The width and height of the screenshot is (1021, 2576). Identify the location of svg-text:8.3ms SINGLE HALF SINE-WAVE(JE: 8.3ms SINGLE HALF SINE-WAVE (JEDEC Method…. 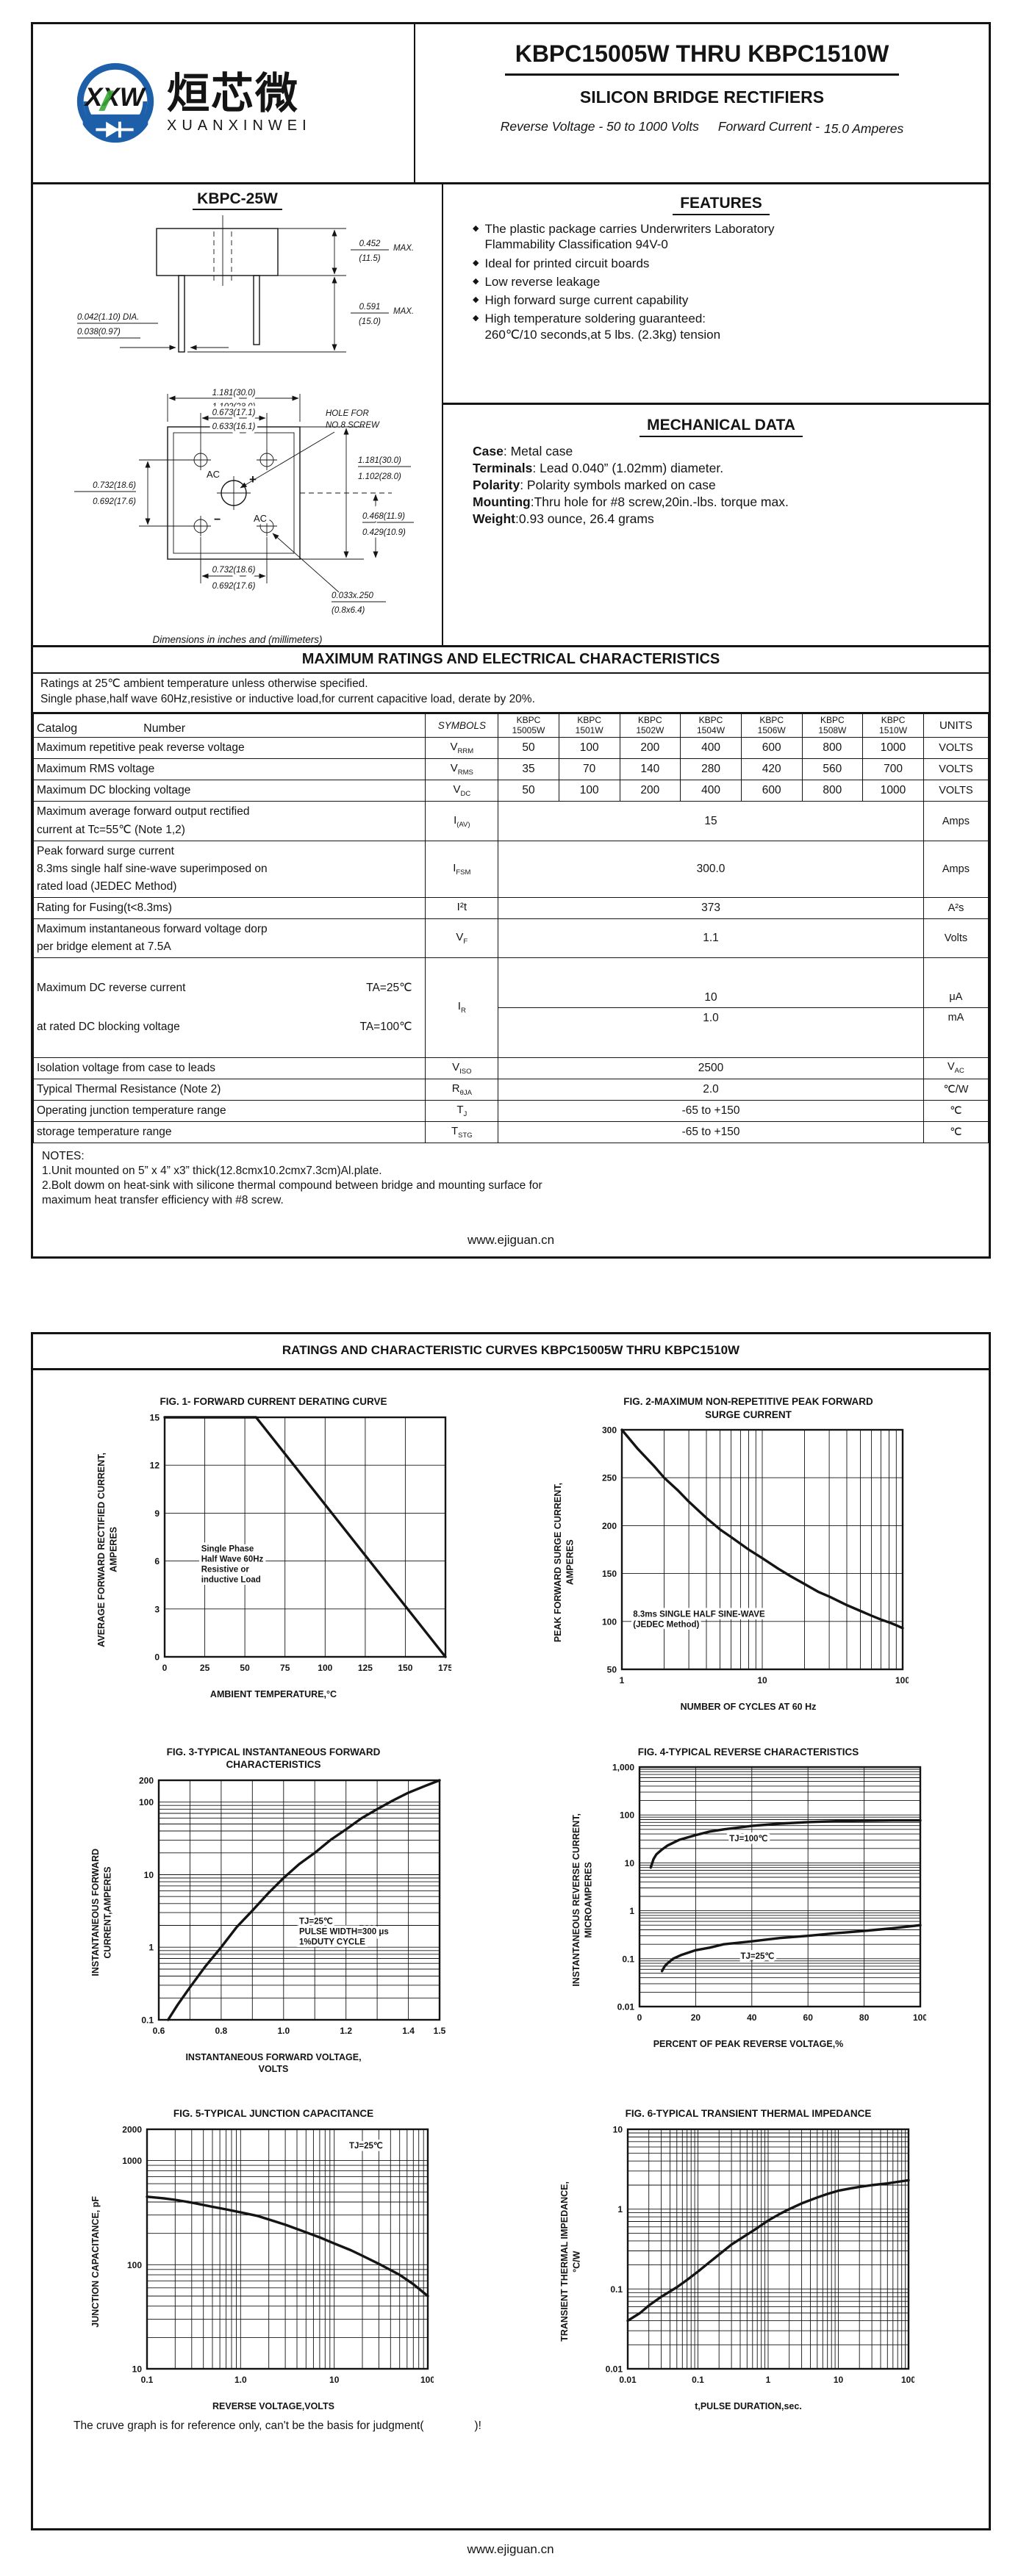
(699, 1620).